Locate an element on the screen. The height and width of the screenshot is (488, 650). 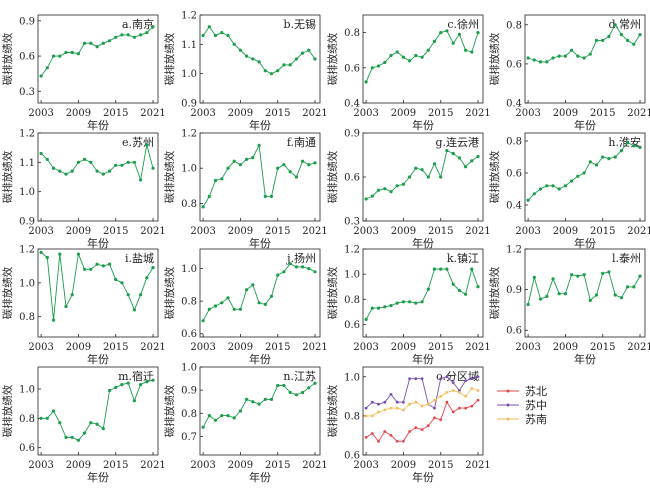
panel-2: 0.9 1.0 1.1 1.2 2003 2009 2015 2021 年份 碳排放绩效 b.无锡 is located at coordinates (245, 72).